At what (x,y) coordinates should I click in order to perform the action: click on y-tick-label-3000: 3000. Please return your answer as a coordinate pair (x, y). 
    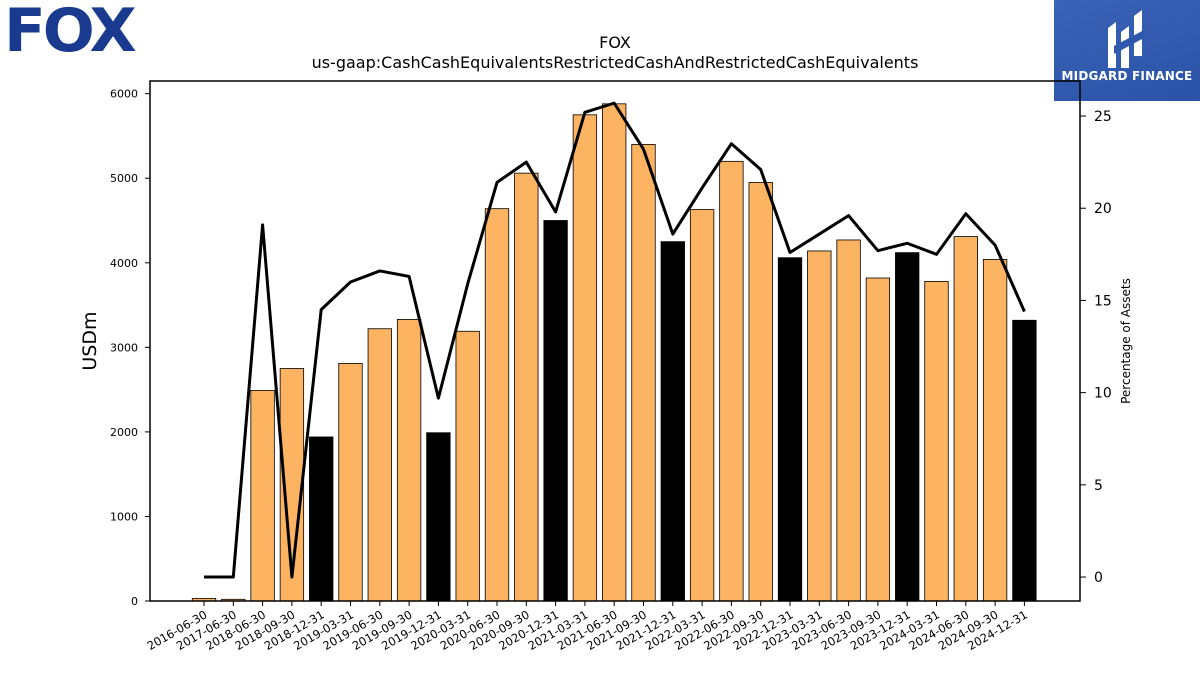
    Looking at the image, I should click on (124, 347).